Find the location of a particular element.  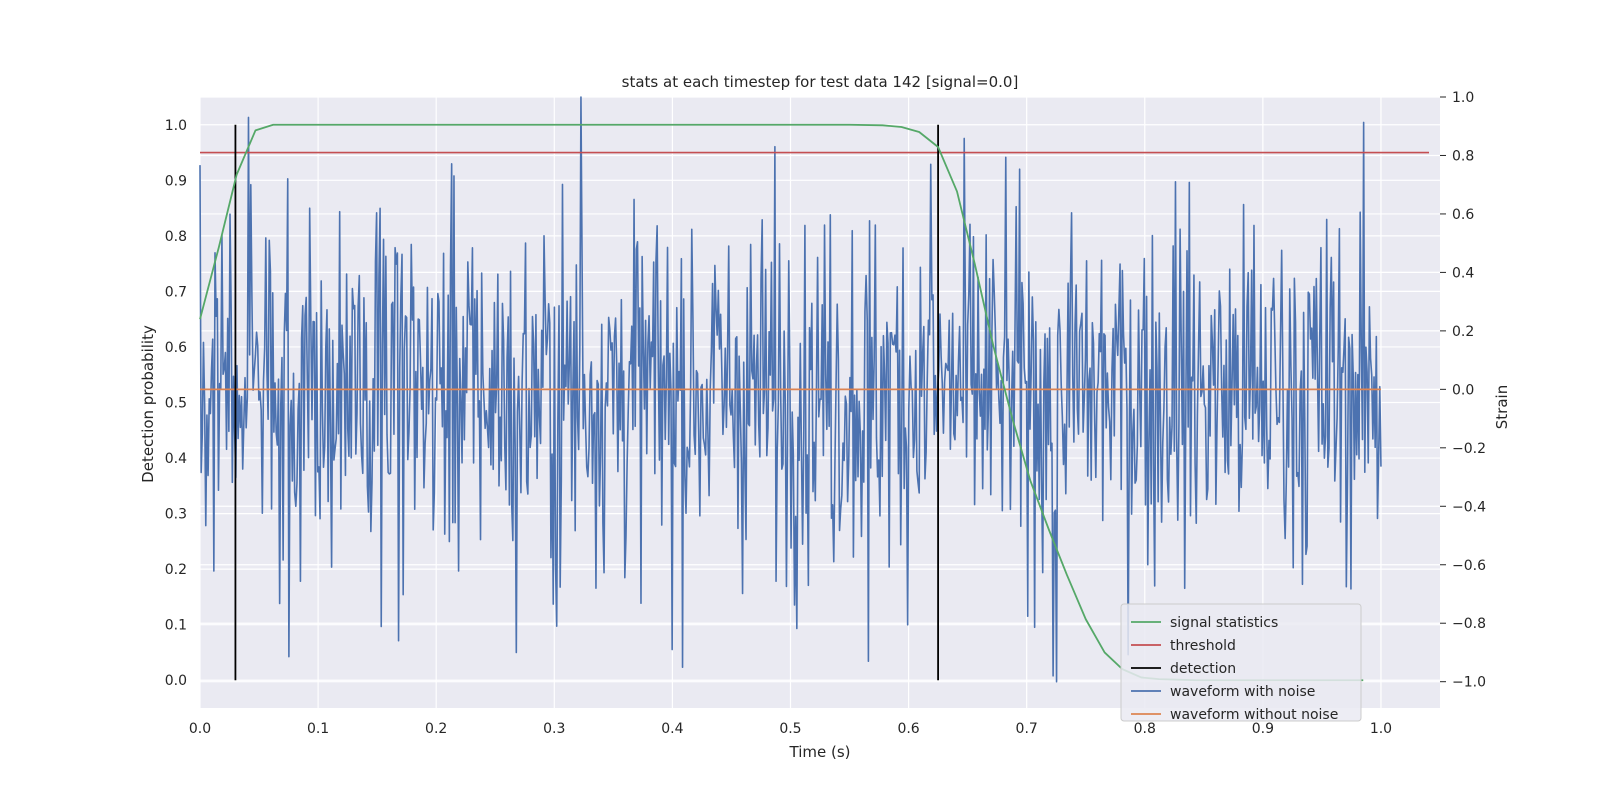

y-axis-ticks: 0.0 0.1 0.2 0.3 0.4 0.5 0.6 0.7 0.8 0.9 1.0 is located at coordinates (176, 403).